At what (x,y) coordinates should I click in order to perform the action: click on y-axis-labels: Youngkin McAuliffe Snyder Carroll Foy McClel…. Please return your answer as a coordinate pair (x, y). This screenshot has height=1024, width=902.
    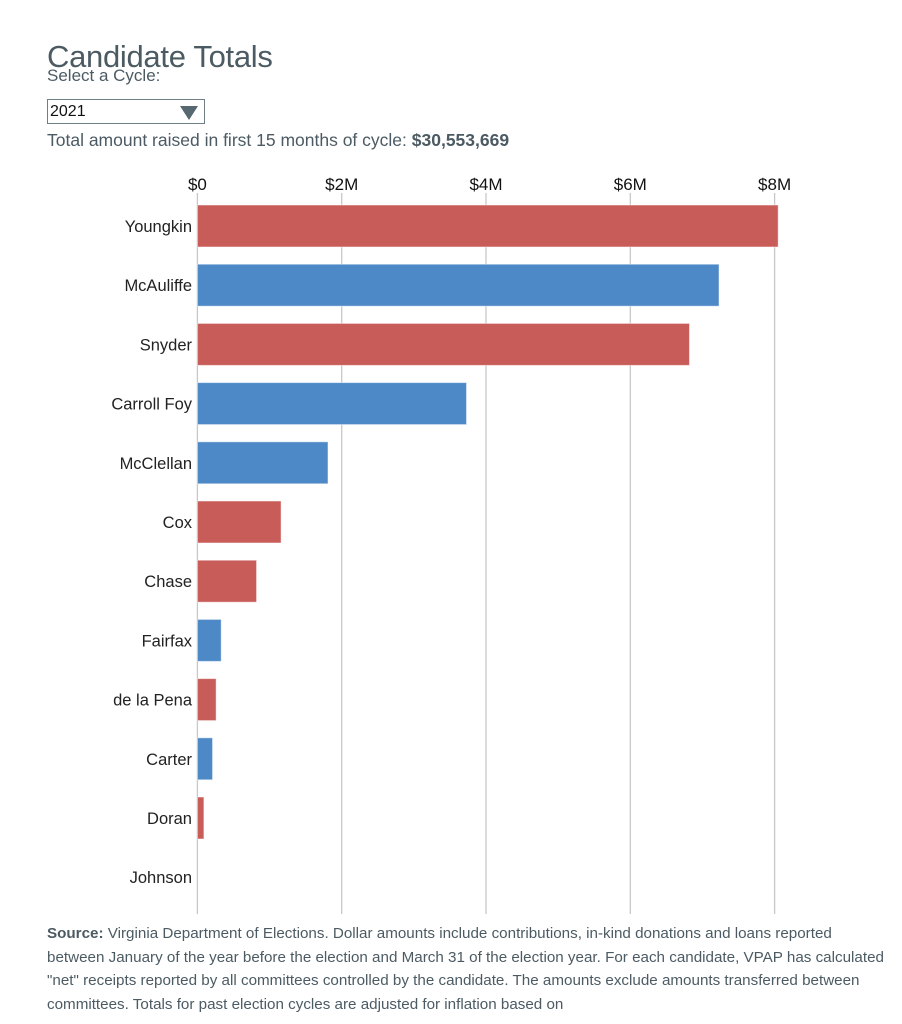
    Looking at the image, I should click on (152, 552).